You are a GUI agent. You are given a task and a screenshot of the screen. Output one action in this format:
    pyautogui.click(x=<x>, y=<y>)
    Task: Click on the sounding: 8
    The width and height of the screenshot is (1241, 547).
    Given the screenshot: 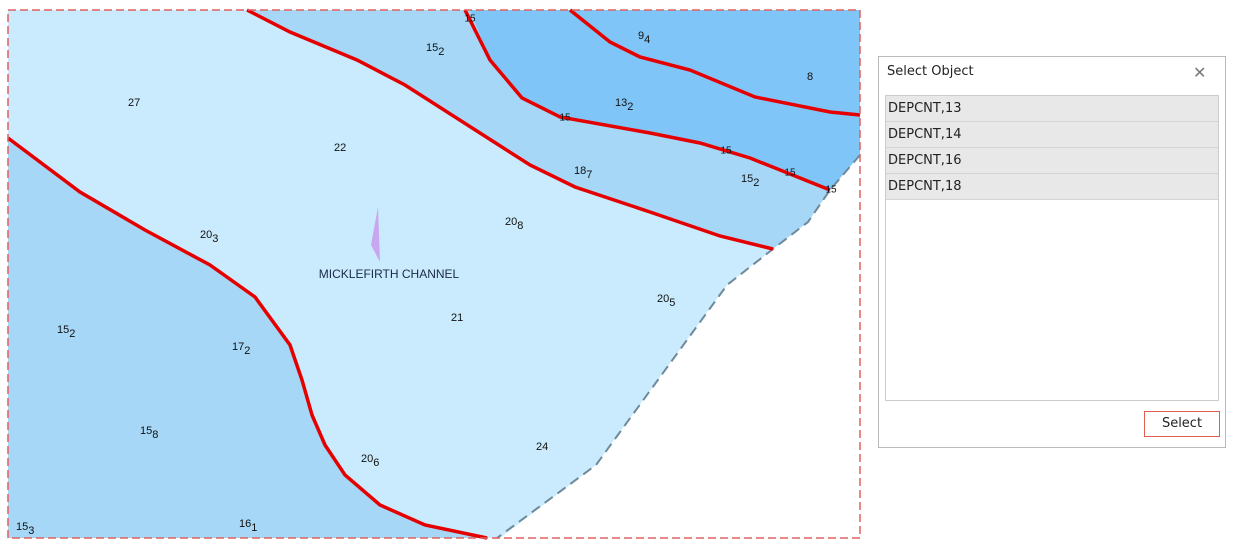 What is the action you would take?
    pyautogui.click(x=810, y=77)
    